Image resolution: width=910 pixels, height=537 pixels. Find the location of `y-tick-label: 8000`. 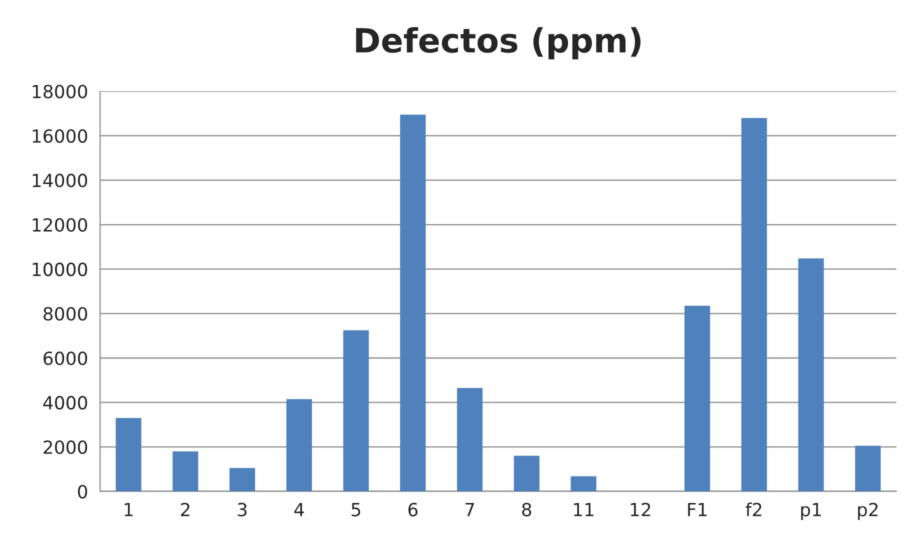

y-tick-label: 8000 is located at coordinates (66, 314).